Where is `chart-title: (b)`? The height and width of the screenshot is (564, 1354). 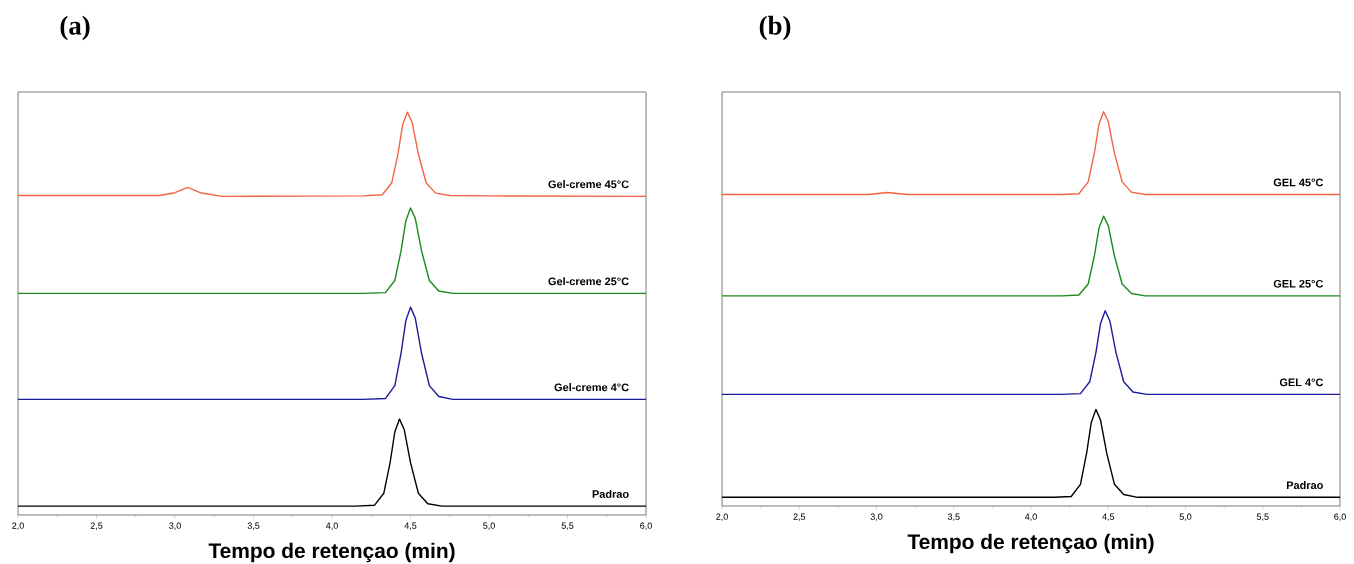
chart-title: (b) is located at coordinates (775, 28).